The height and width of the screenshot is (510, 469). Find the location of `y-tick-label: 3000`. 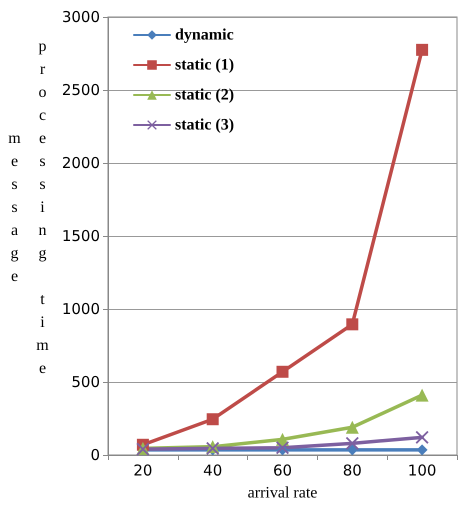

y-tick-label: 3000 is located at coordinates (81, 17).